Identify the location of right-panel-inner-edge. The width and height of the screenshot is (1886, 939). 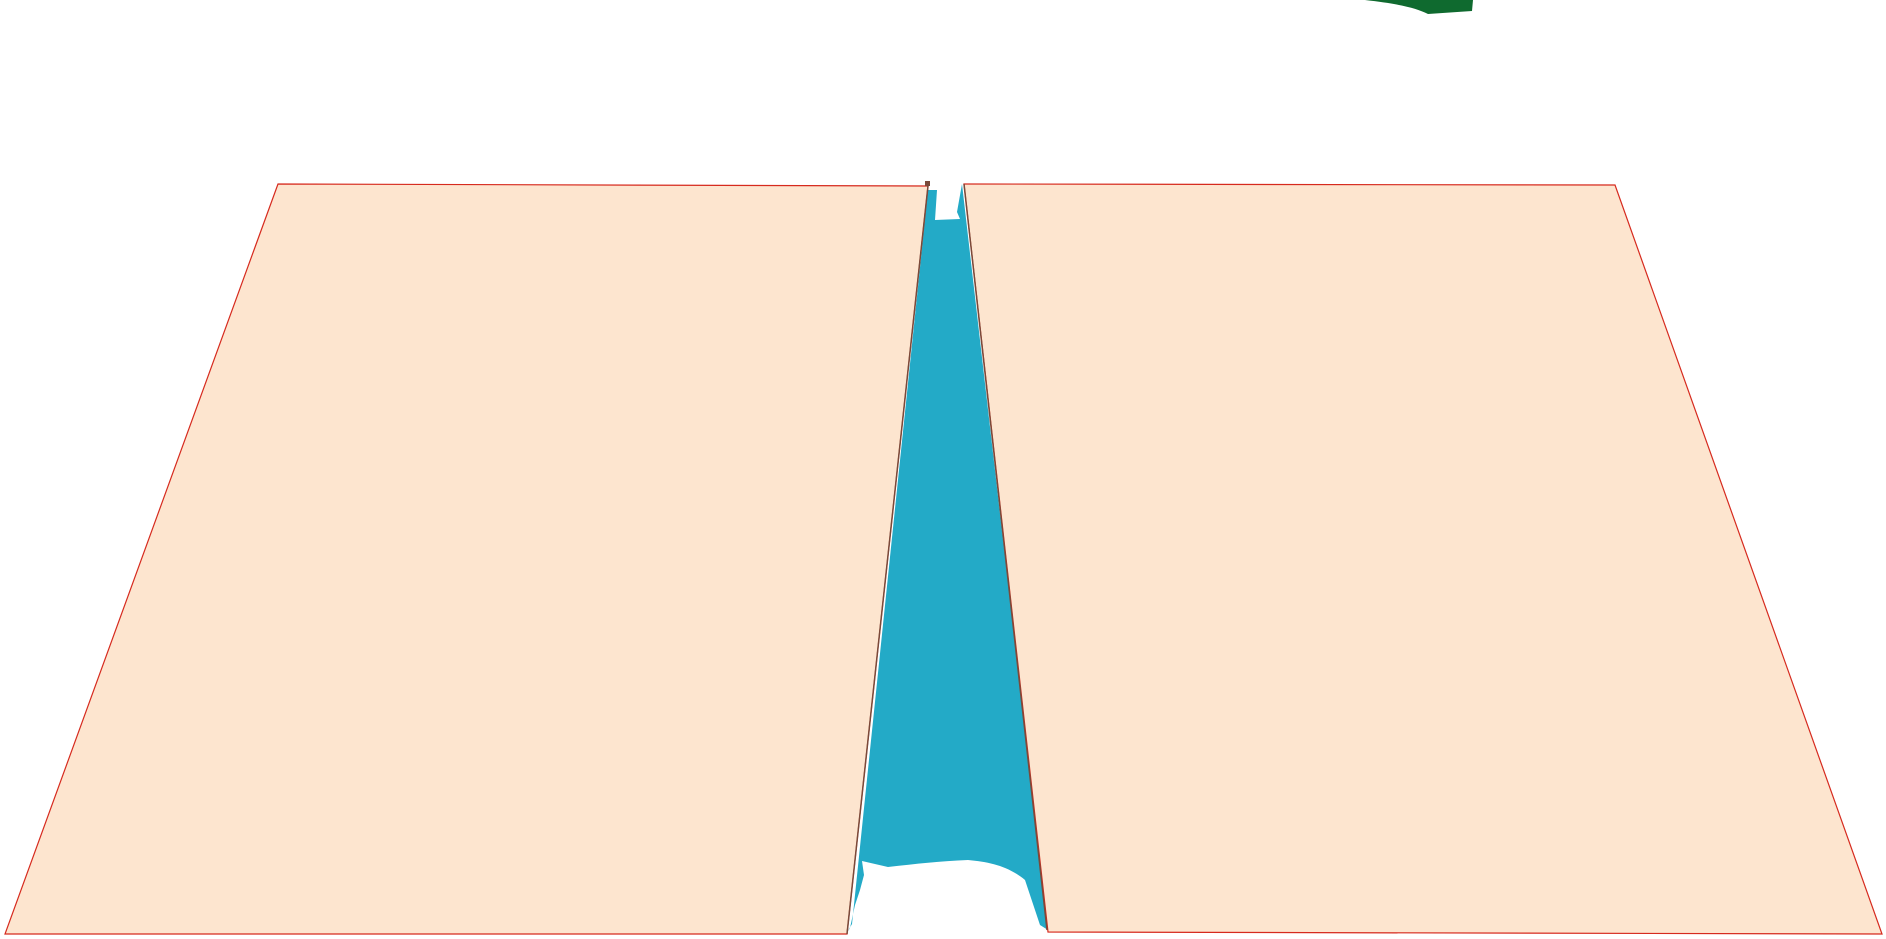
(1005, 557).